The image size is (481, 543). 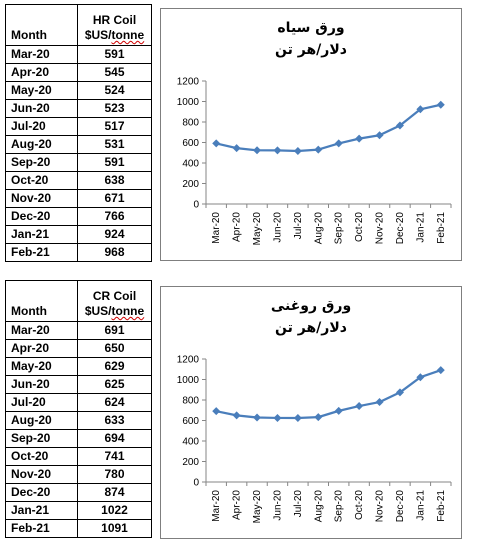 I want to click on month-cell: May-20, so click(x=41, y=366).